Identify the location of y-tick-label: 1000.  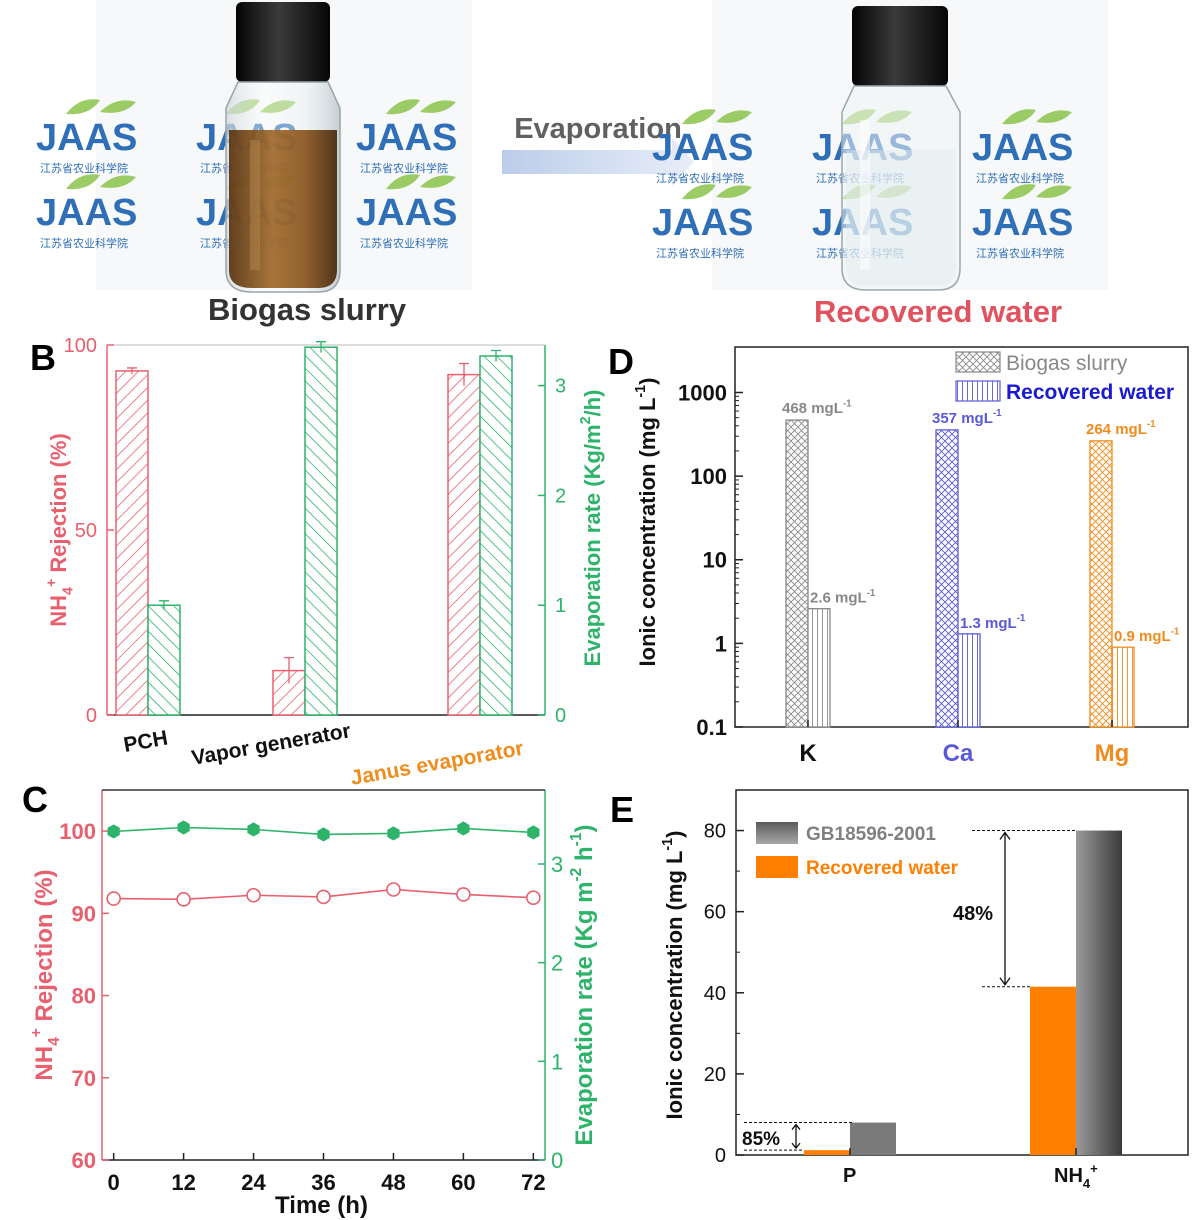
(702, 392).